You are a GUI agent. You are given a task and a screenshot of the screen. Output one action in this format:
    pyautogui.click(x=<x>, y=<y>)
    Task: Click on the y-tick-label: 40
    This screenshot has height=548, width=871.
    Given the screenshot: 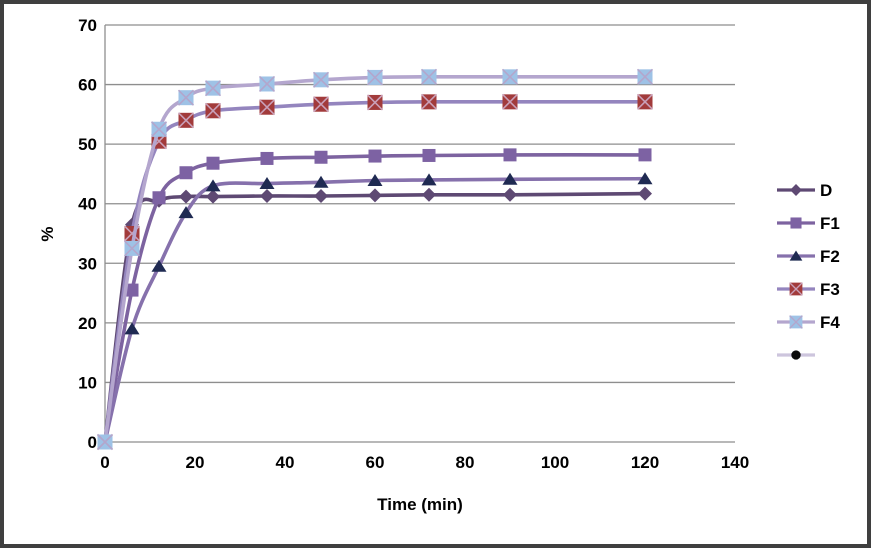 What is the action you would take?
    pyautogui.click(x=87, y=204)
    